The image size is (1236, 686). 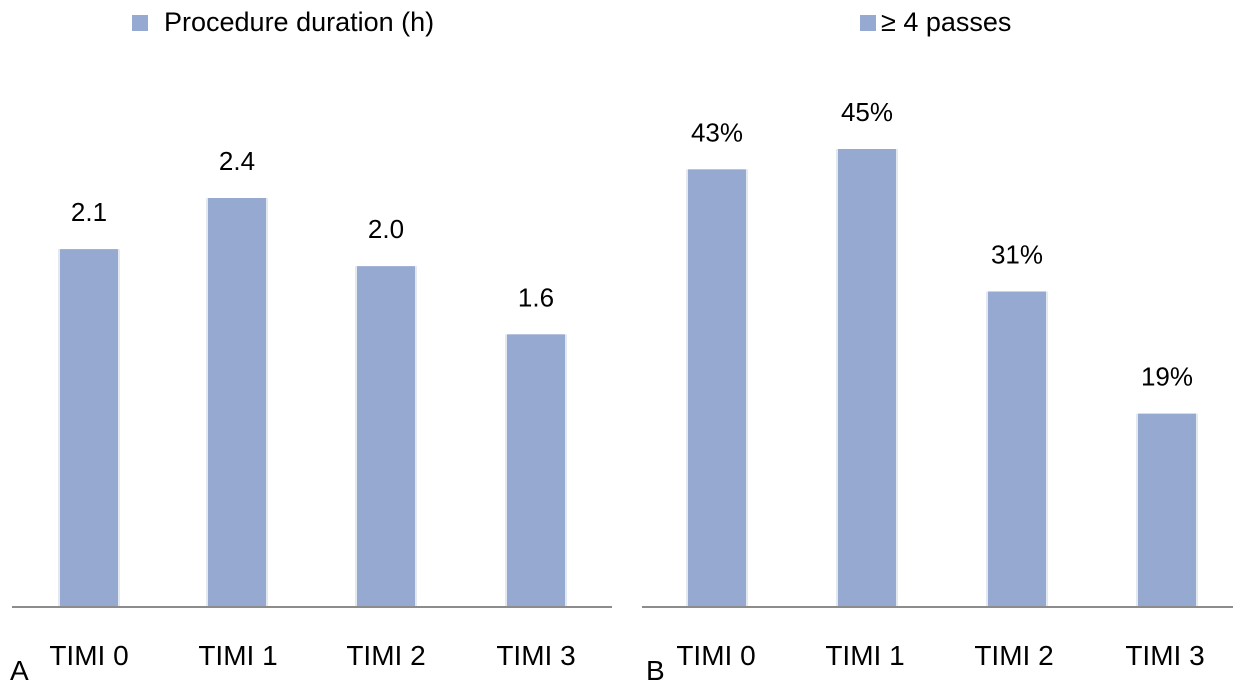 What do you see at coordinates (19, 670) in the screenshot?
I see `panel-label: A` at bounding box center [19, 670].